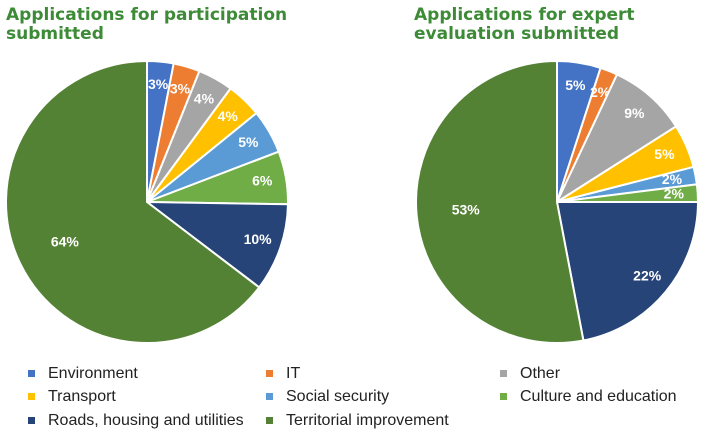  What do you see at coordinates (262, 180) in the screenshot?
I see `data-label: 6%` at bounding box center [262, 180].